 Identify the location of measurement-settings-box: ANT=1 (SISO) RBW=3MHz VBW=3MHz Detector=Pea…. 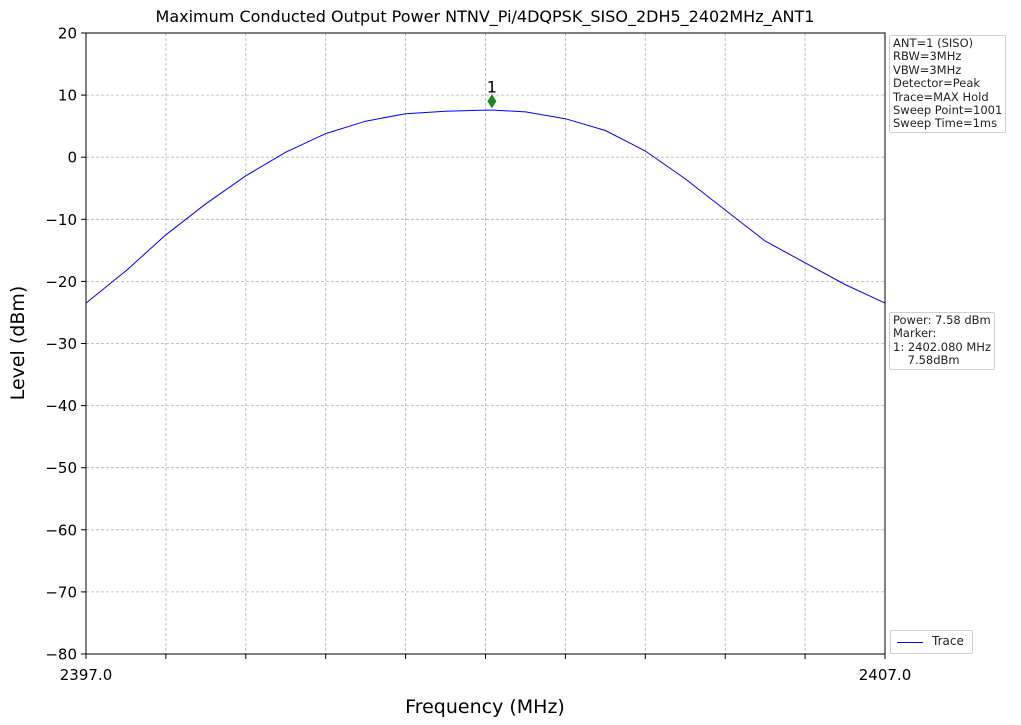
(948, 84).